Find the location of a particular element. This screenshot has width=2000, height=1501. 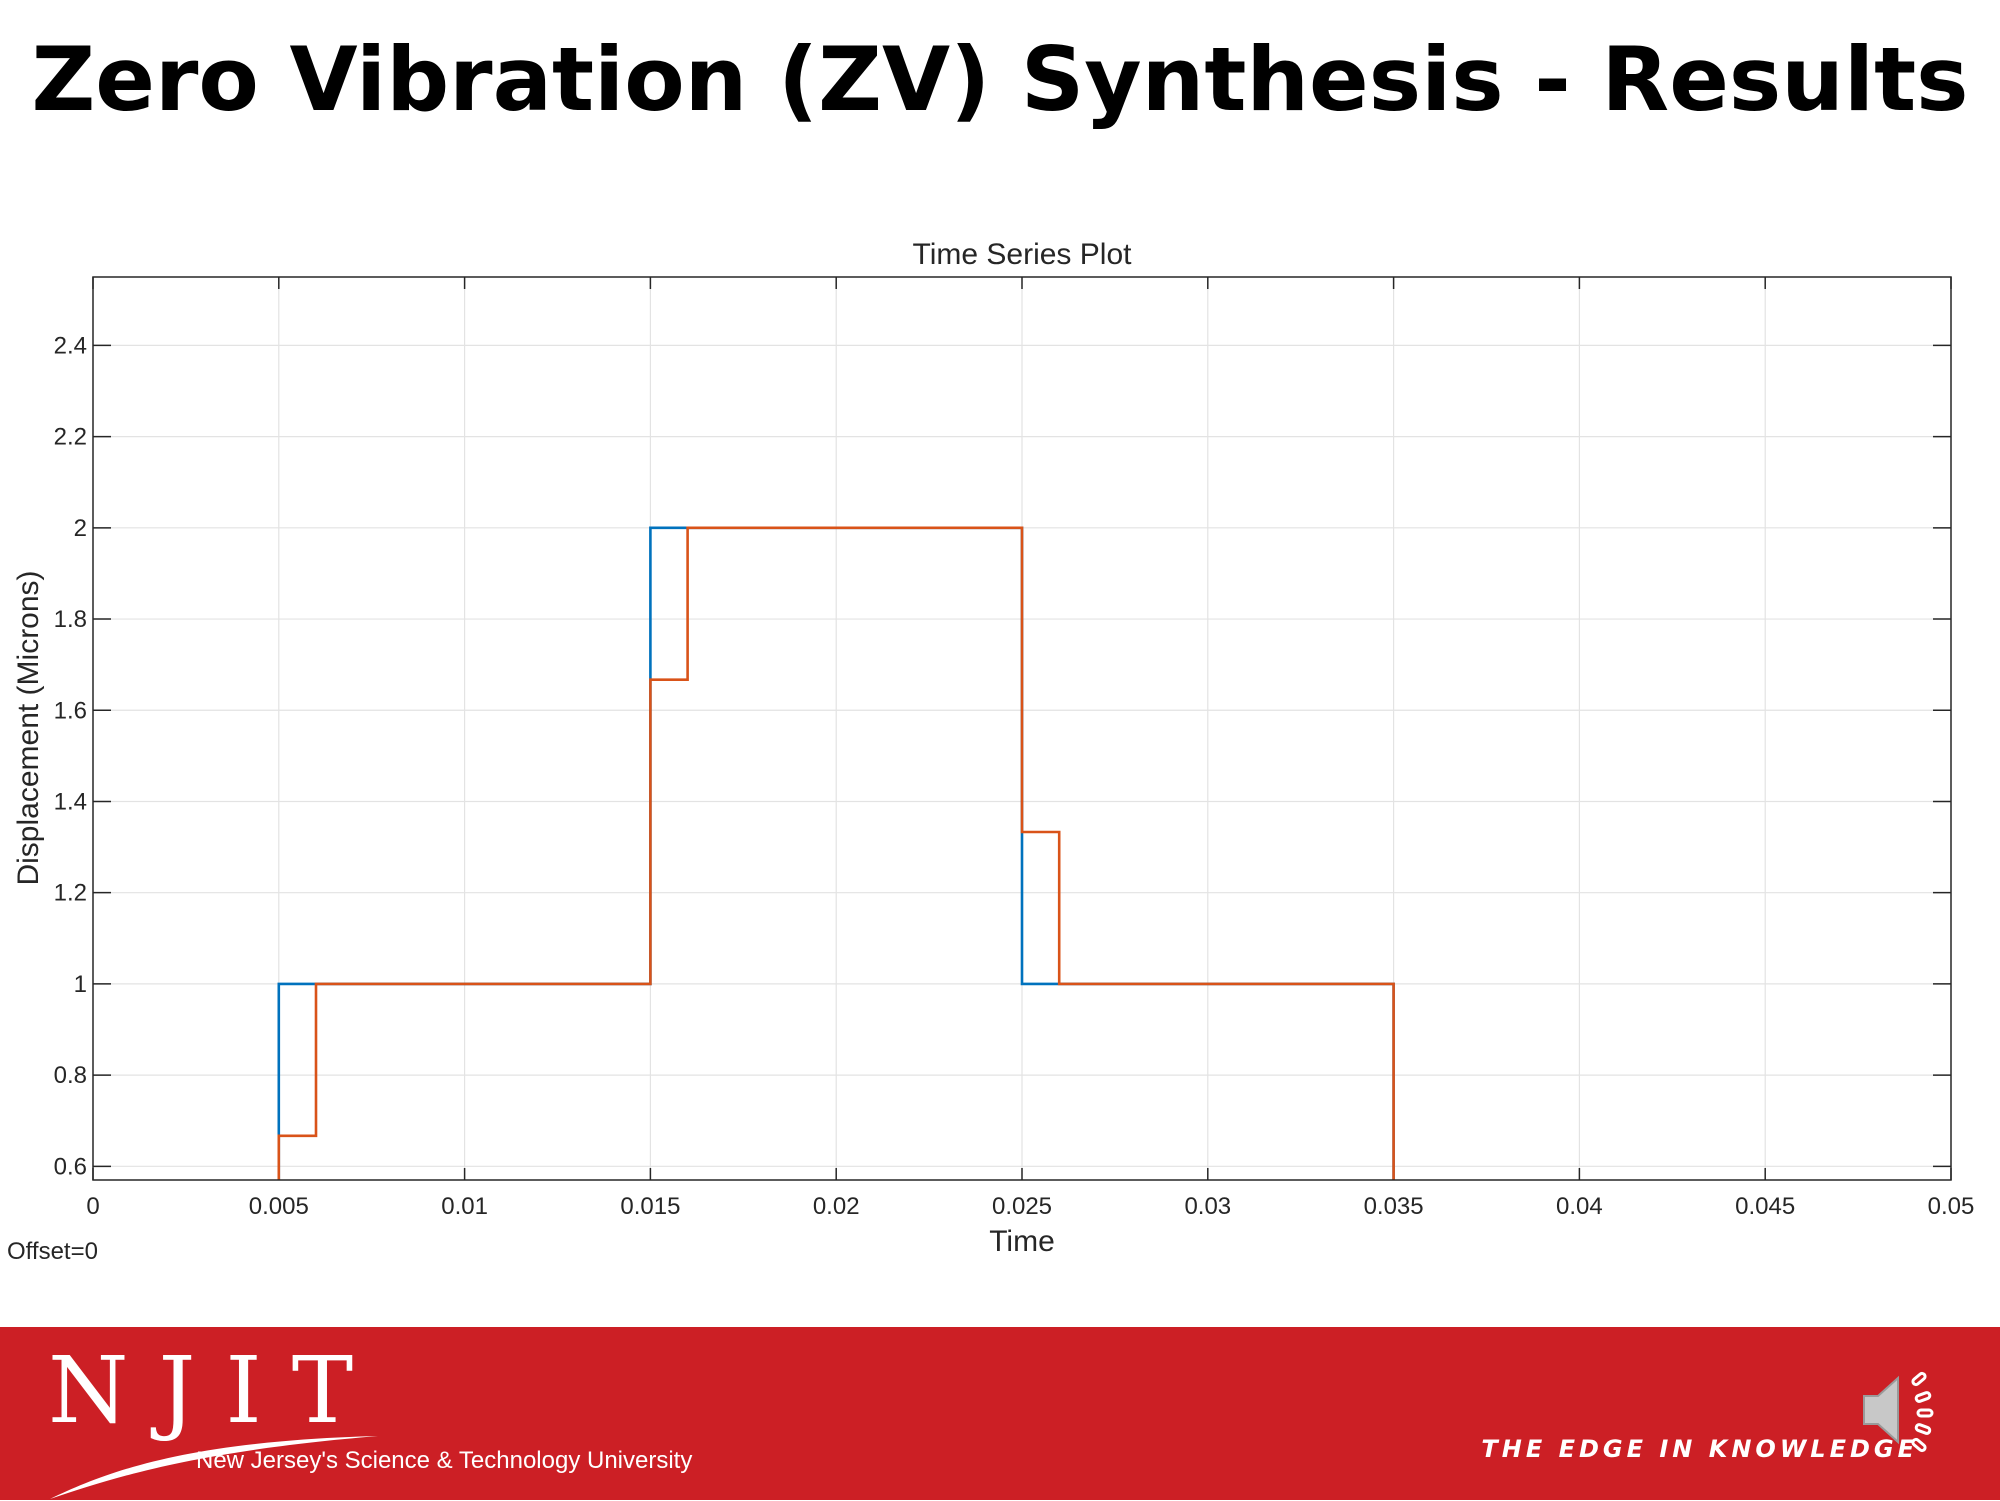

y-tick-label: 2.2 is located at coordinates (70, 437).